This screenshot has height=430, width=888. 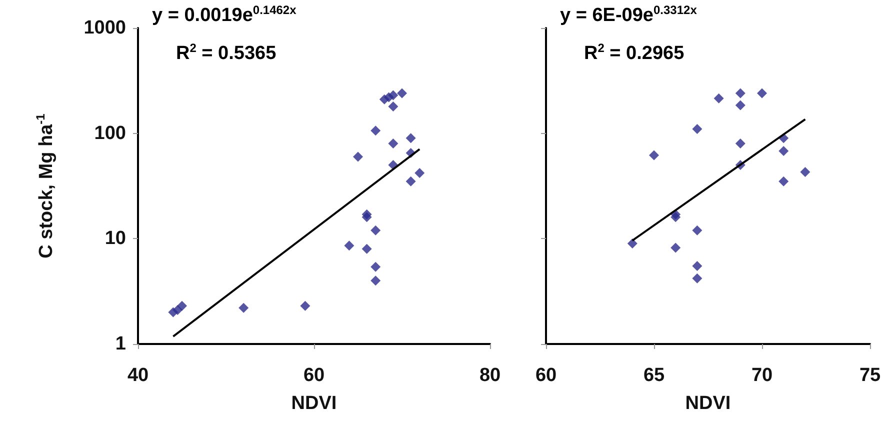 I want to click on x-tick-label: 80, so click(x=490, y=375).